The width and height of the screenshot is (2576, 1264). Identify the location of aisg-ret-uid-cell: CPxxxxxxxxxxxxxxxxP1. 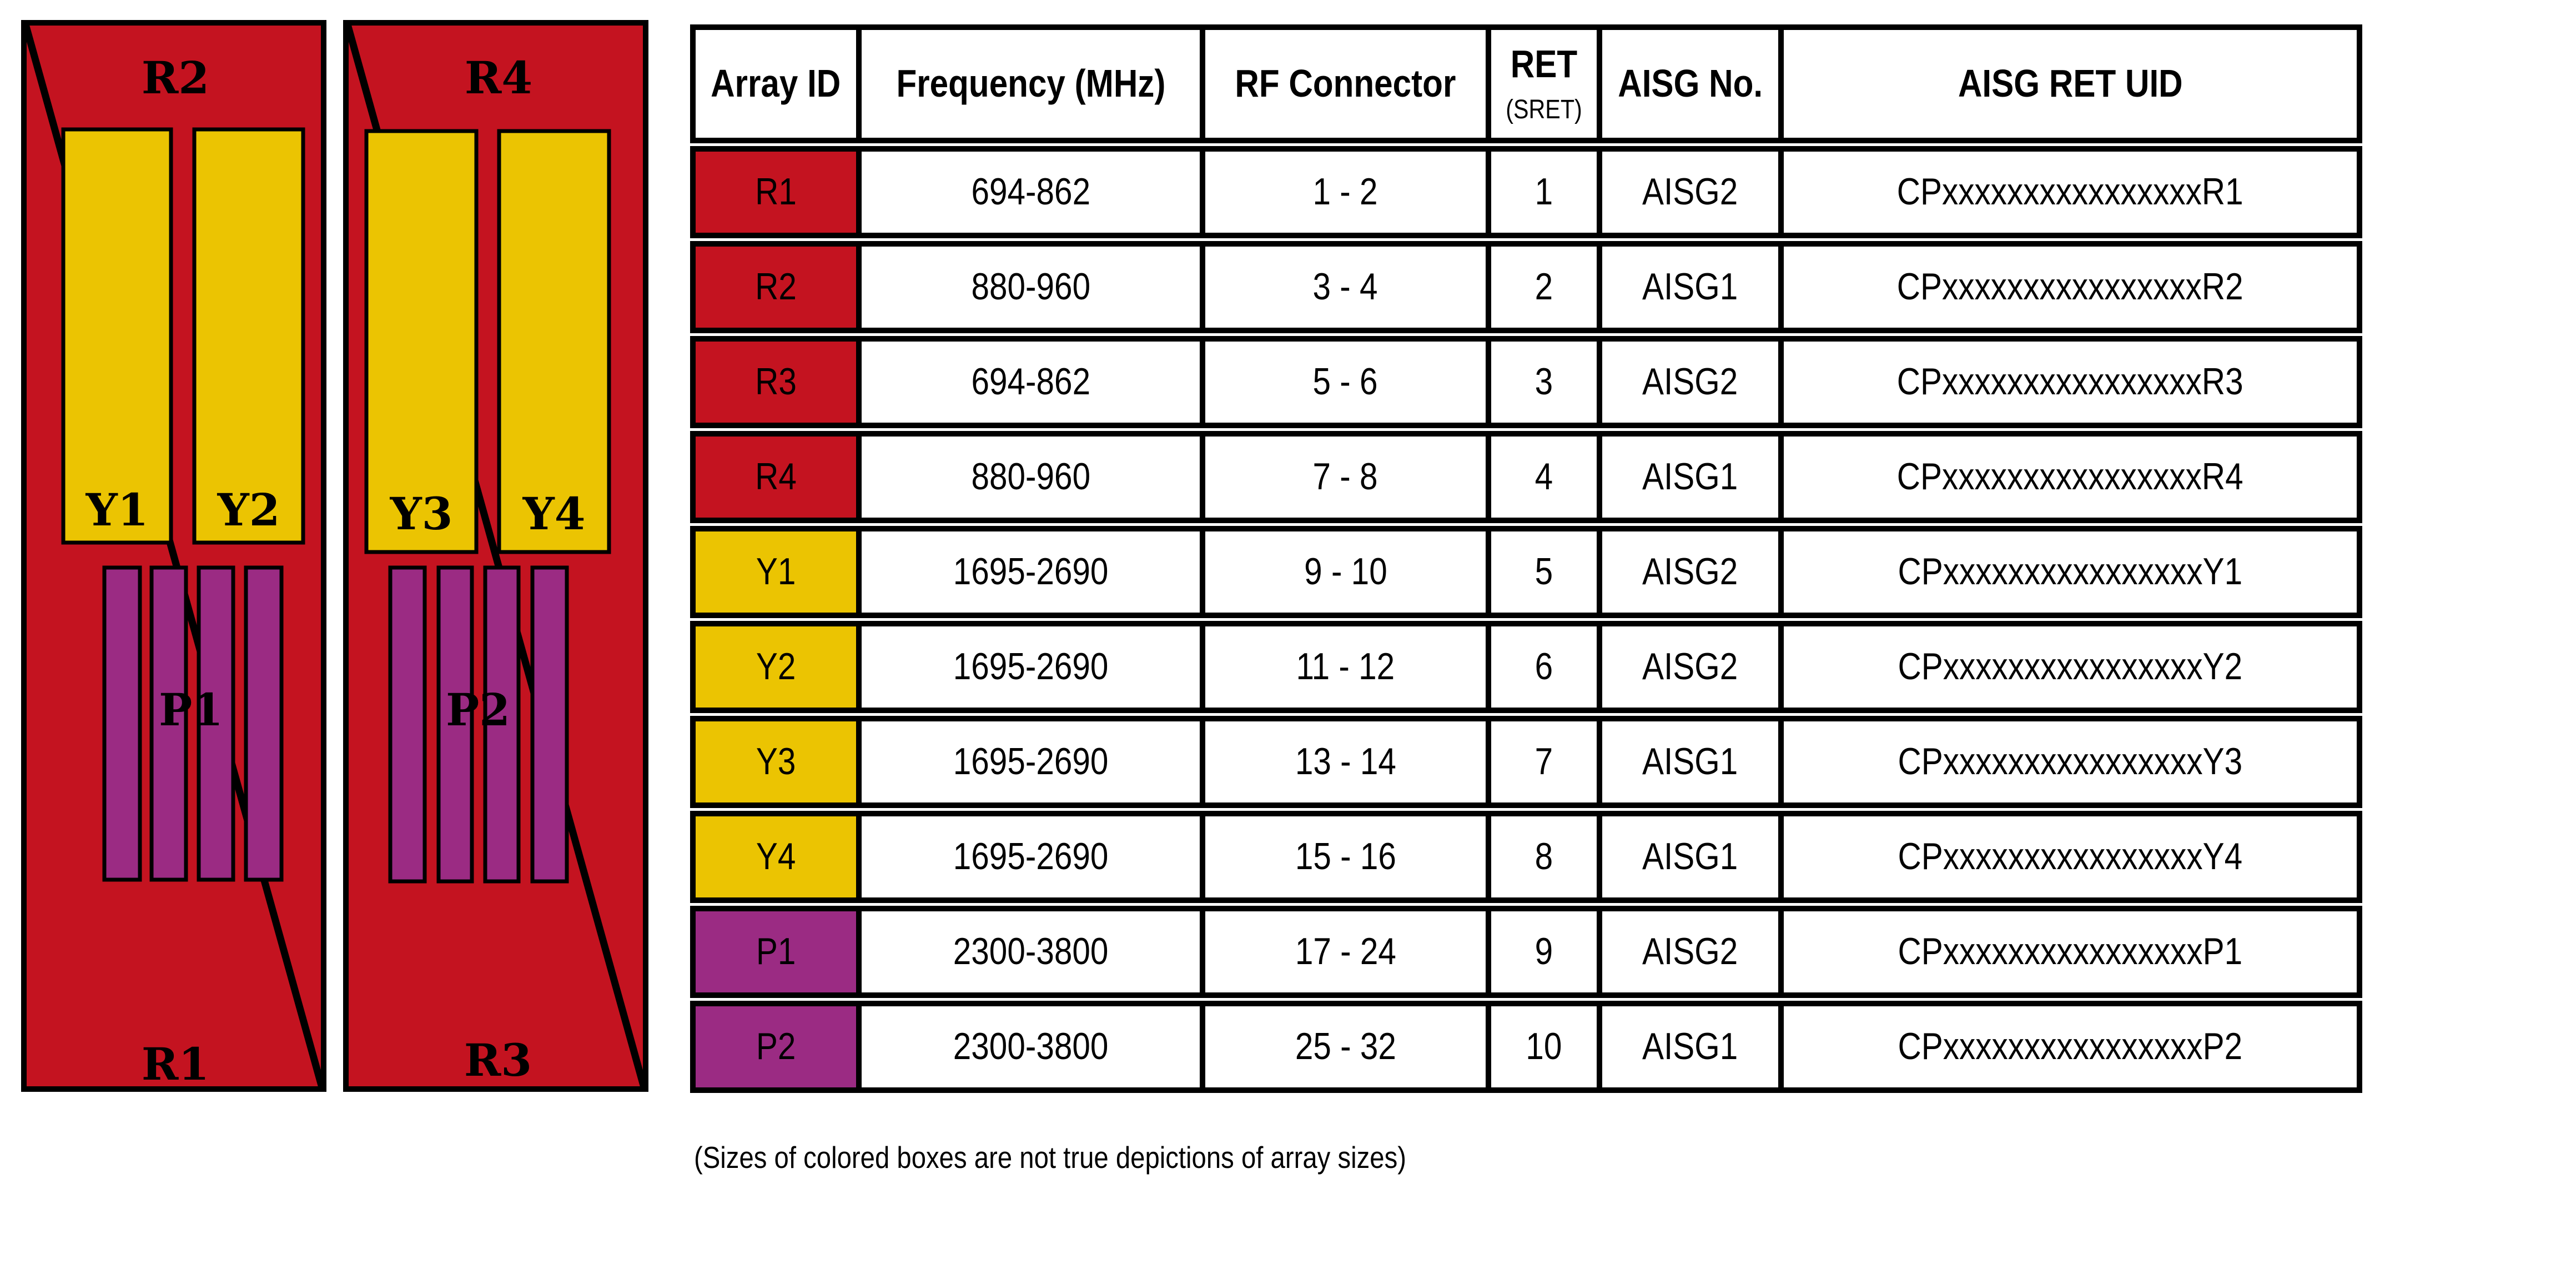
(2070, 951).